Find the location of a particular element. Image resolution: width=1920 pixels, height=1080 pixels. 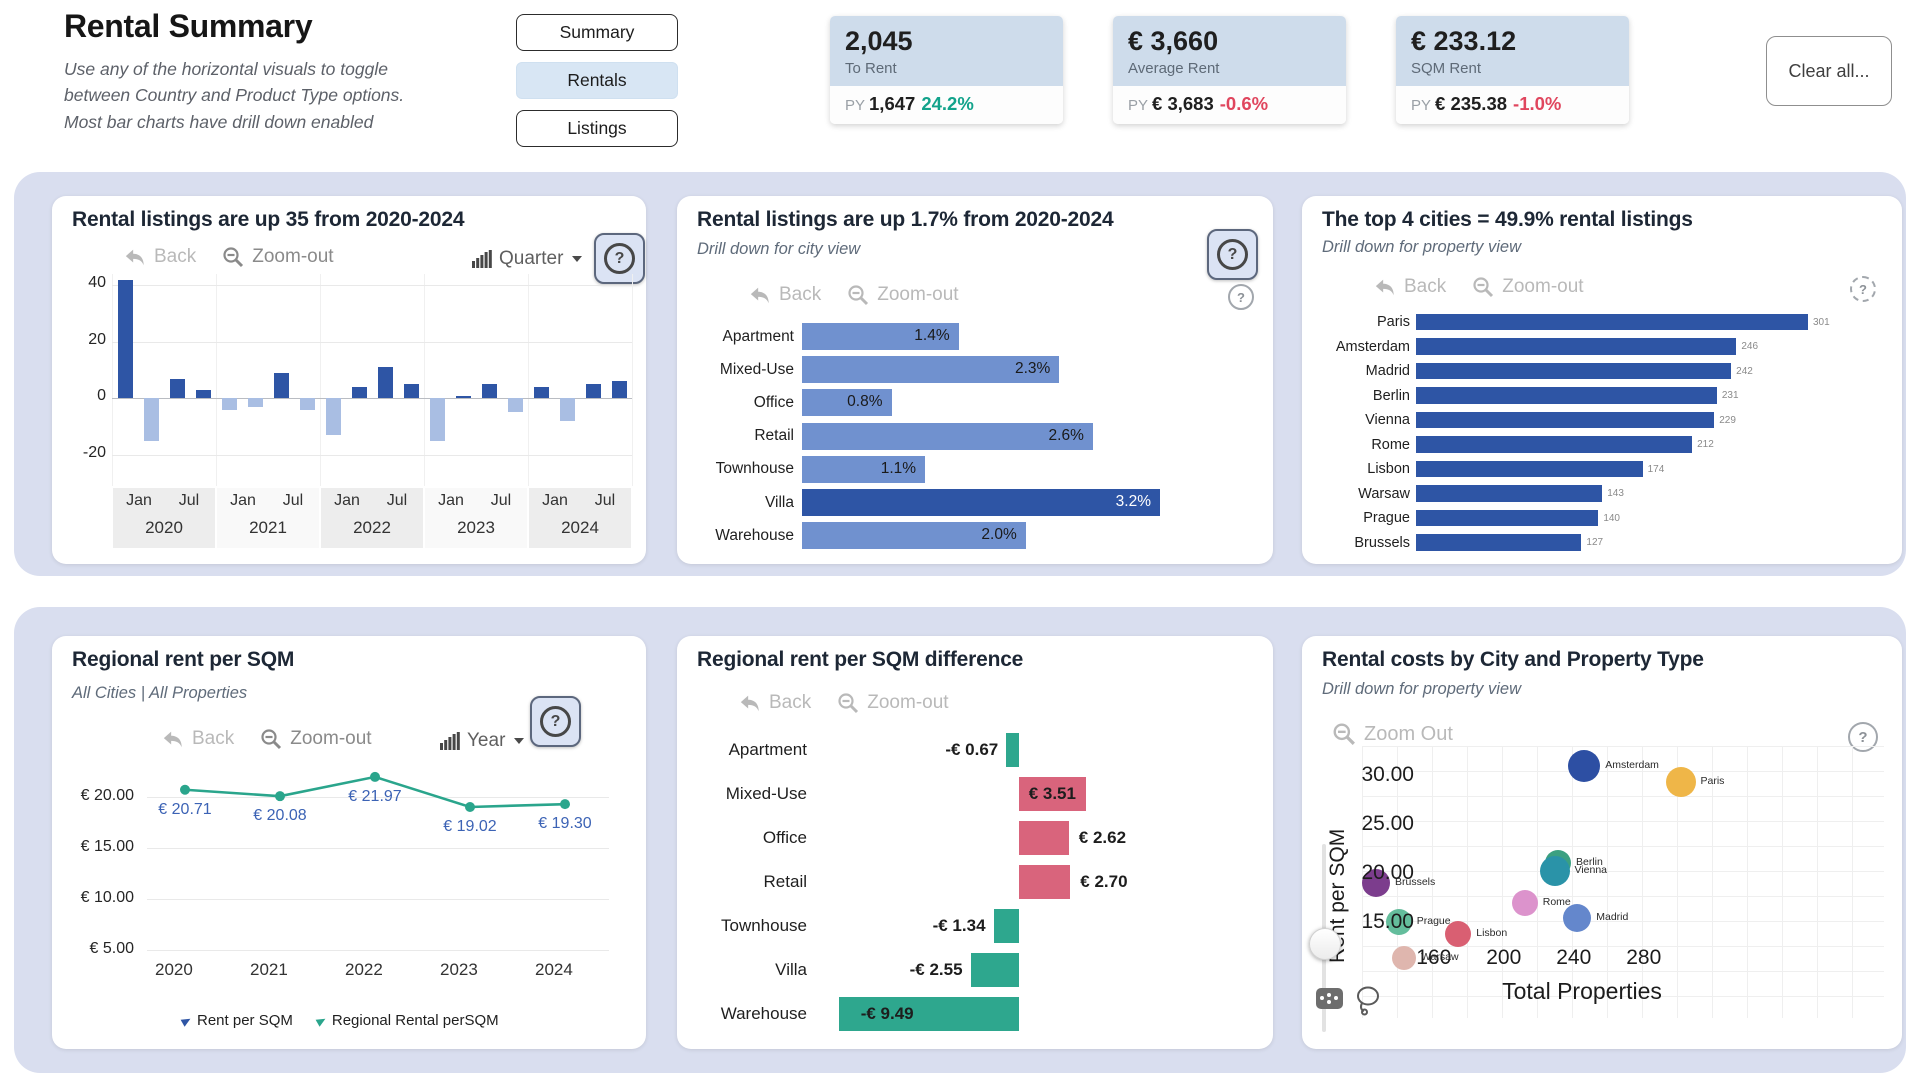

granularity-dropdown: Year is located at coordinates (482, 741).